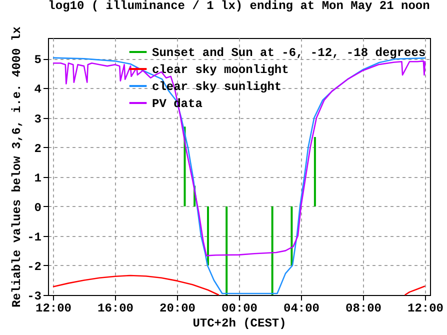 Image resolution: width=447 pixels, height=335 pixels. What do you see at coordinates (38, 89) in the screenshot?
I see `y-tick-label: 4` at bounding box center [38, 89].